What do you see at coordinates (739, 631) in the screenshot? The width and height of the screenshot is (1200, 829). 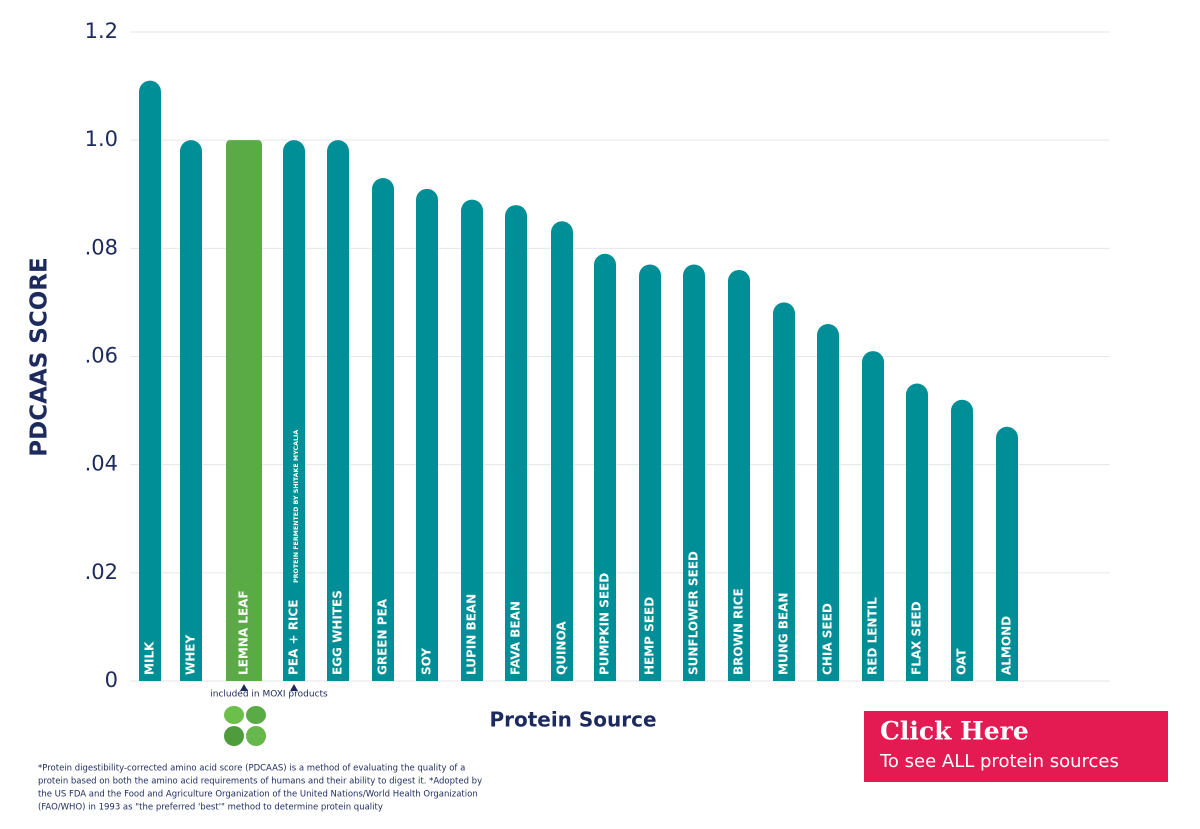 I see `category-label: BROWN RICE` at bounding box center [739, 631].